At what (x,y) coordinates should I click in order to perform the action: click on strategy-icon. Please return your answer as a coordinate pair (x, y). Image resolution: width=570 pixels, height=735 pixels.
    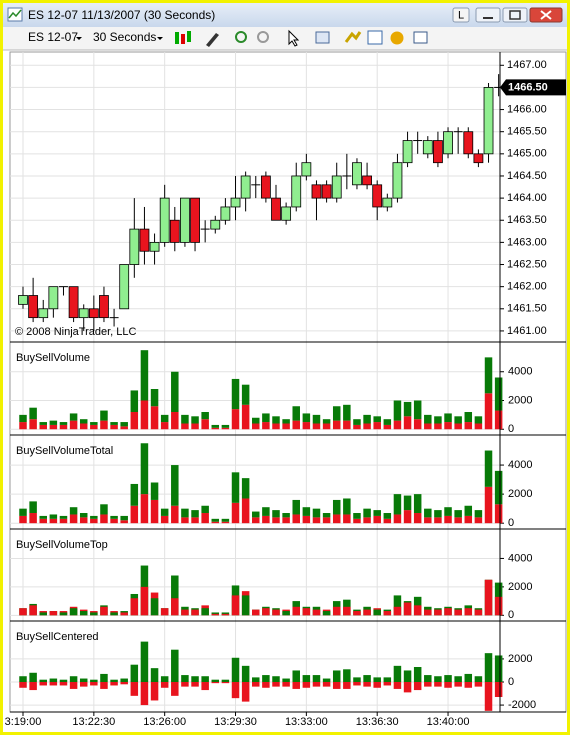
    Looking at the image, I should click on (353, 37).